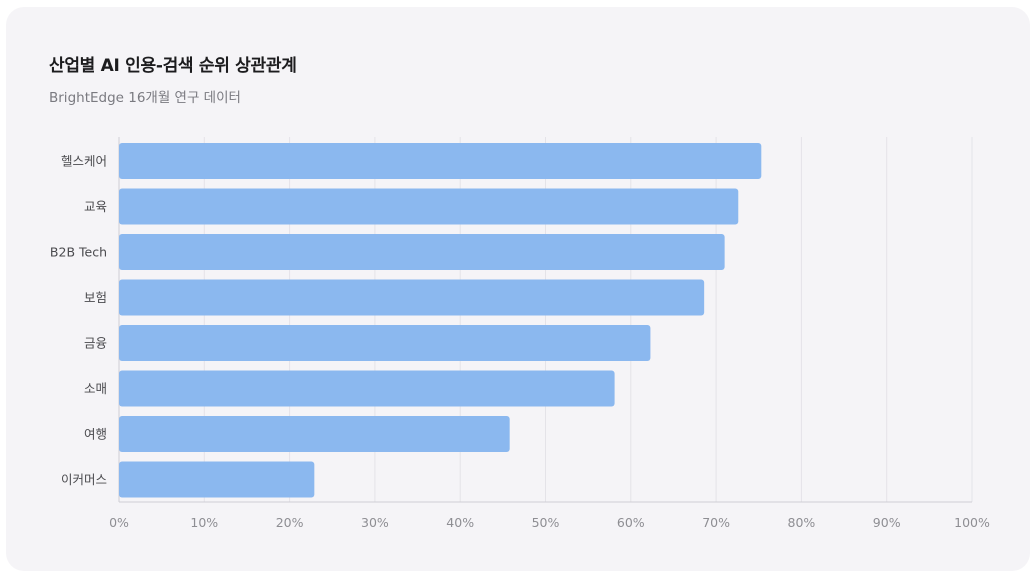  Describe the element at coordinates (972, 522) in the screenshot. I see `x-tick-label: 100%` at that location.